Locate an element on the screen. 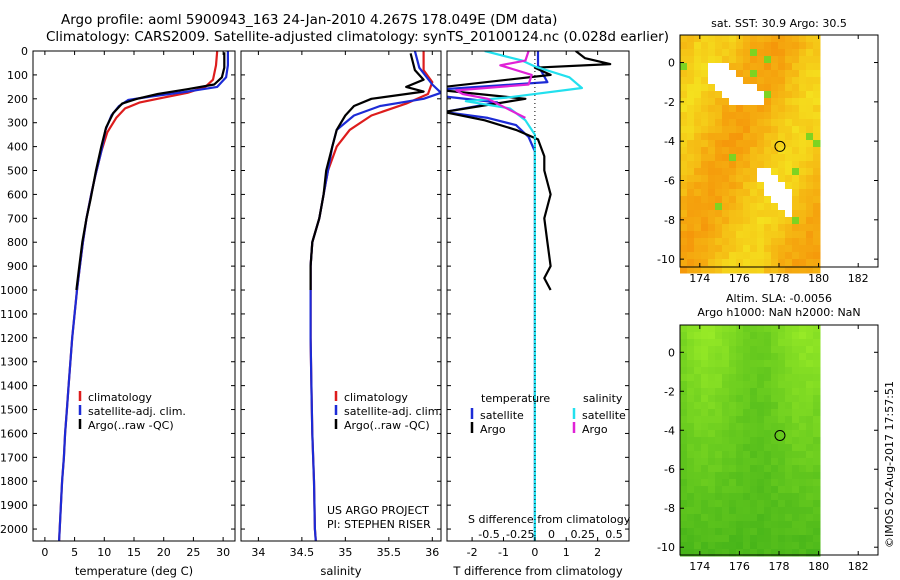 The height and width of the screenshot is (580, 900). map-x-tick-label-sst_map: 180 is located at coordinates (818, 278).